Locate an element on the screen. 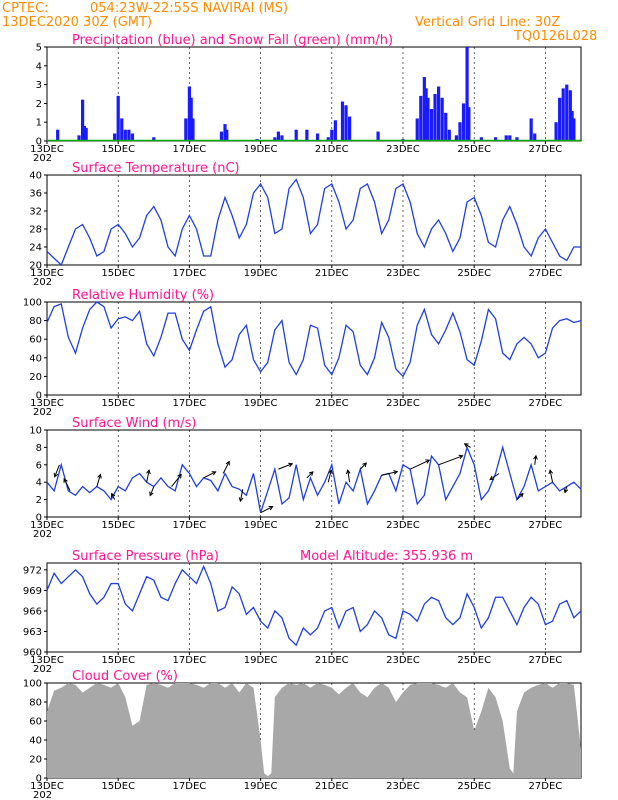  humidity-year-fragment: 202 is located at coordinates (42, 412).